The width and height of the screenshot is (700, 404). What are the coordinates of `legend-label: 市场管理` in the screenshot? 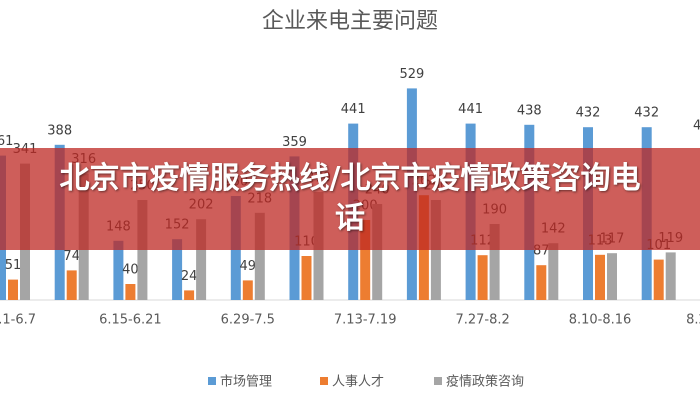 It's located at (246, 382).